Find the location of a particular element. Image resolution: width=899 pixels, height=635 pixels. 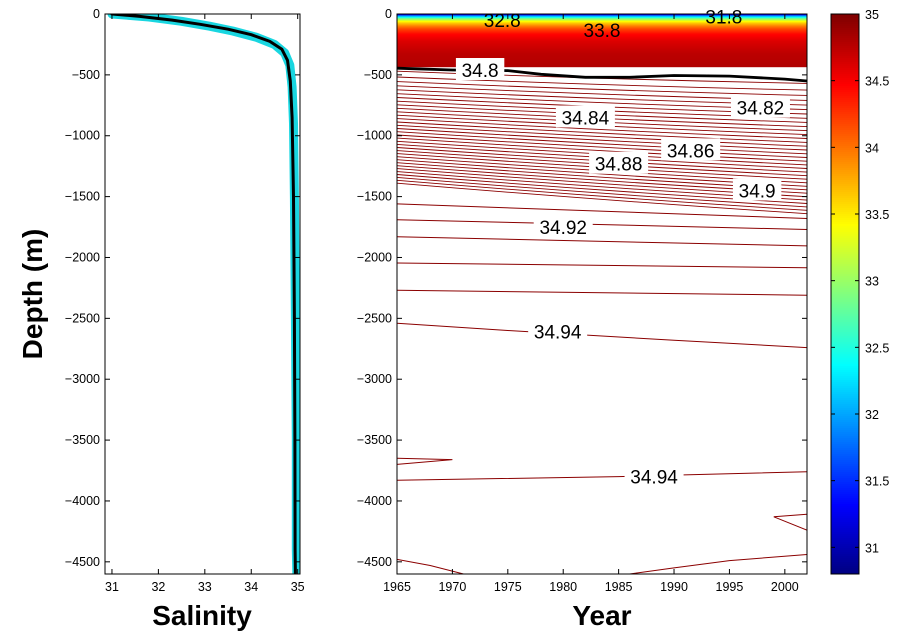

colorbar-tick-label: 32.5 is located at coordinates (877, 348).